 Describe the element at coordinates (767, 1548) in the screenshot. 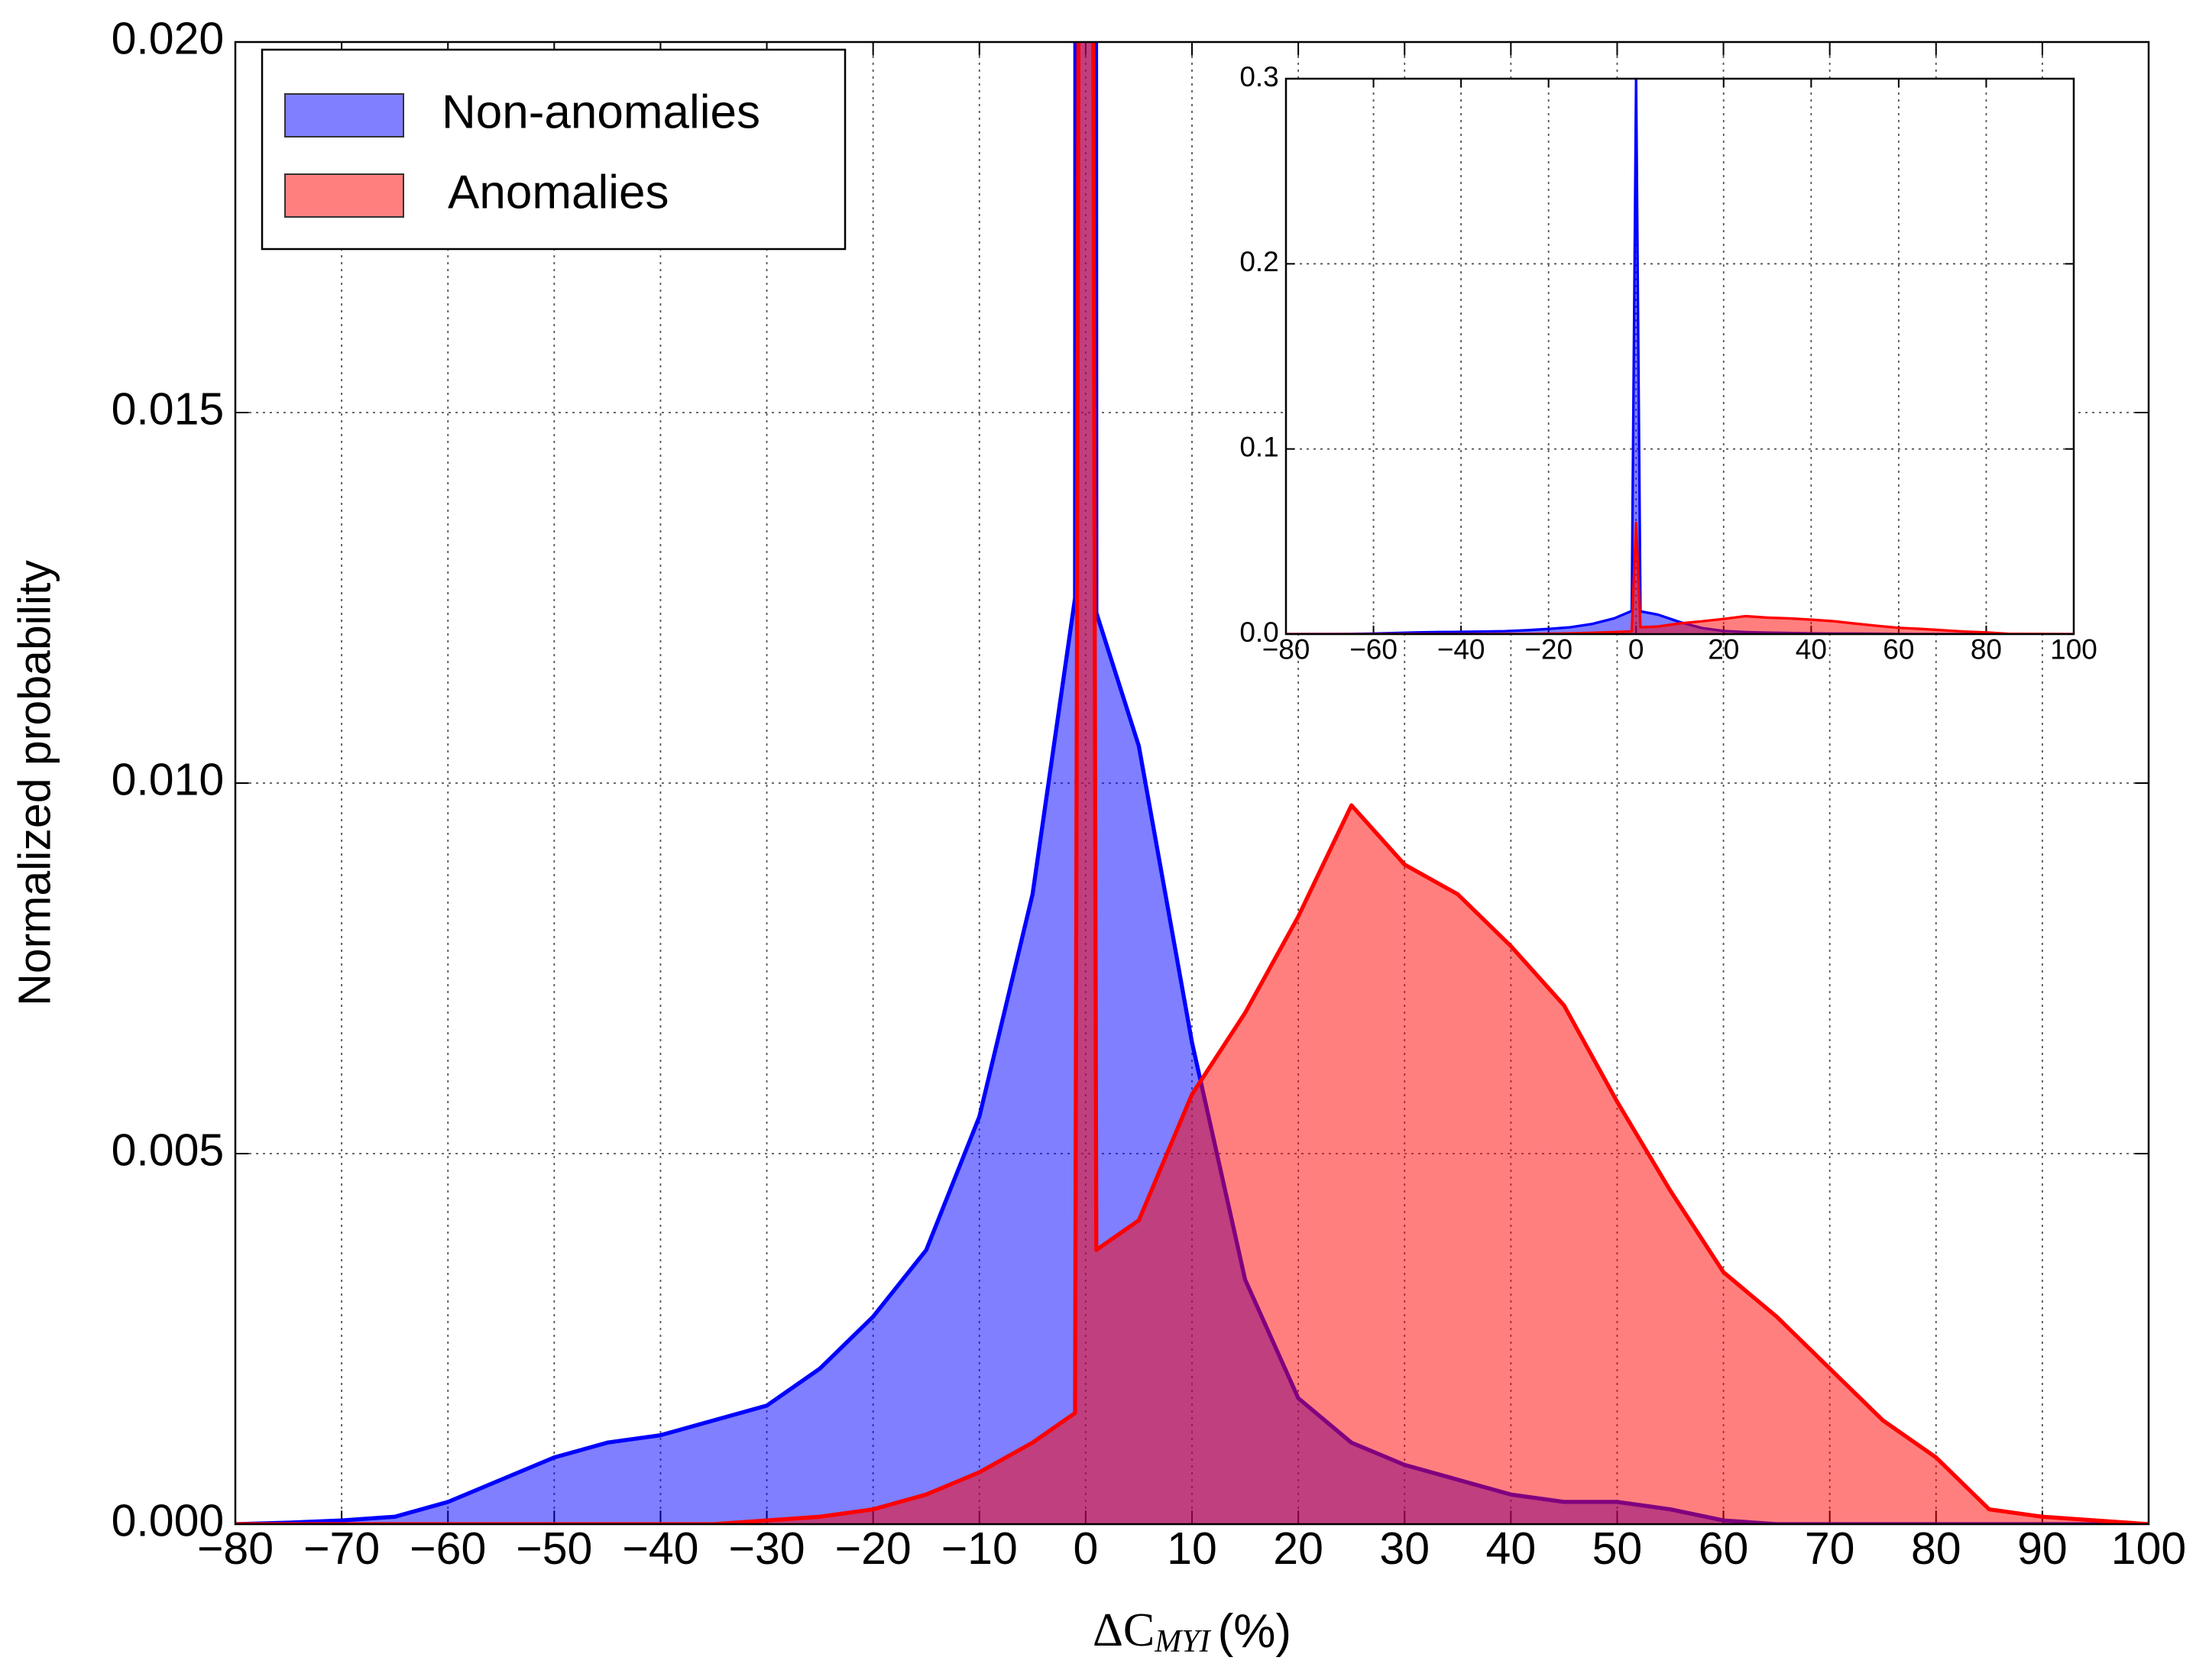

I see `x-tick-label: −30` at that location.